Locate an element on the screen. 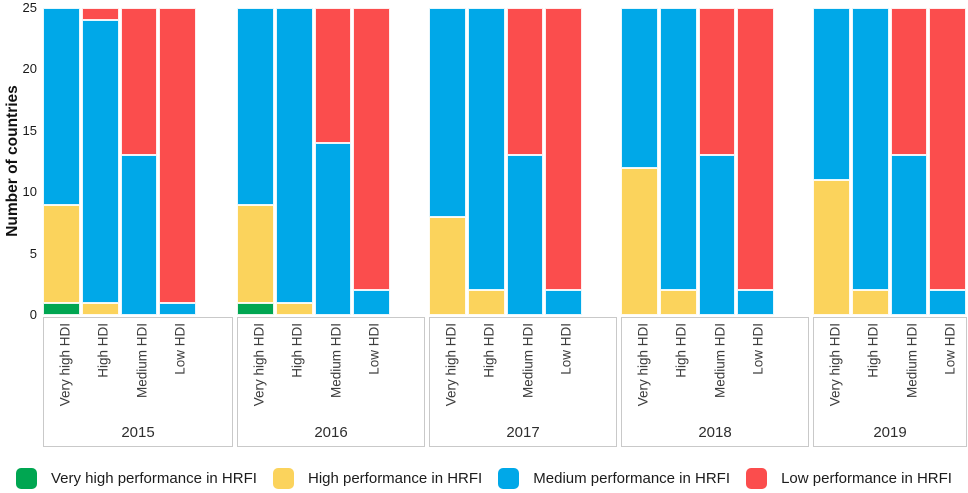 The width and height of the screenshot is (968, 493). legend-label: Medium performance in HRFI is located at coordinates (632, 478).